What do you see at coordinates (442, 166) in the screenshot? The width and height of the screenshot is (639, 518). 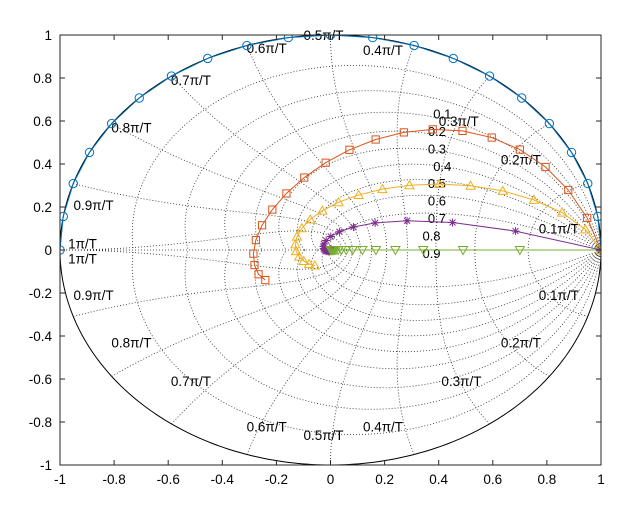 I see `zeta-label: 0.4` at bounding box center [442, 166].